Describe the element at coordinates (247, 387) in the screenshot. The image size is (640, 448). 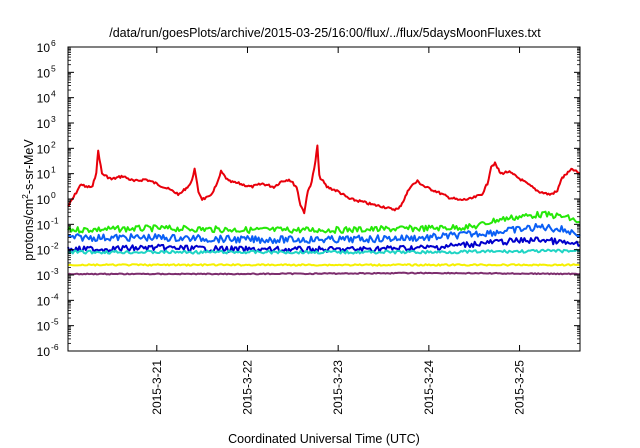
I see `x-tick-label: 2015-3-22` at that location.